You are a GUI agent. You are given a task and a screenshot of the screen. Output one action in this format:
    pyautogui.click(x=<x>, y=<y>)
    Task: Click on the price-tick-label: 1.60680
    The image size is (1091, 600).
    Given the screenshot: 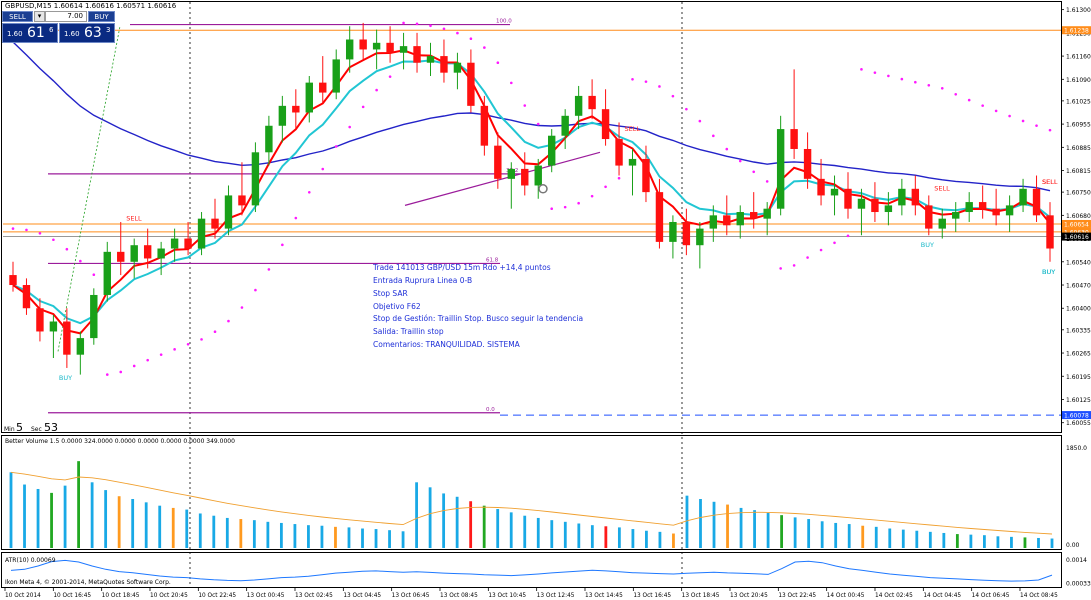 What is the action you would take?
    pyautogui.click(x=1078, y=216)
    